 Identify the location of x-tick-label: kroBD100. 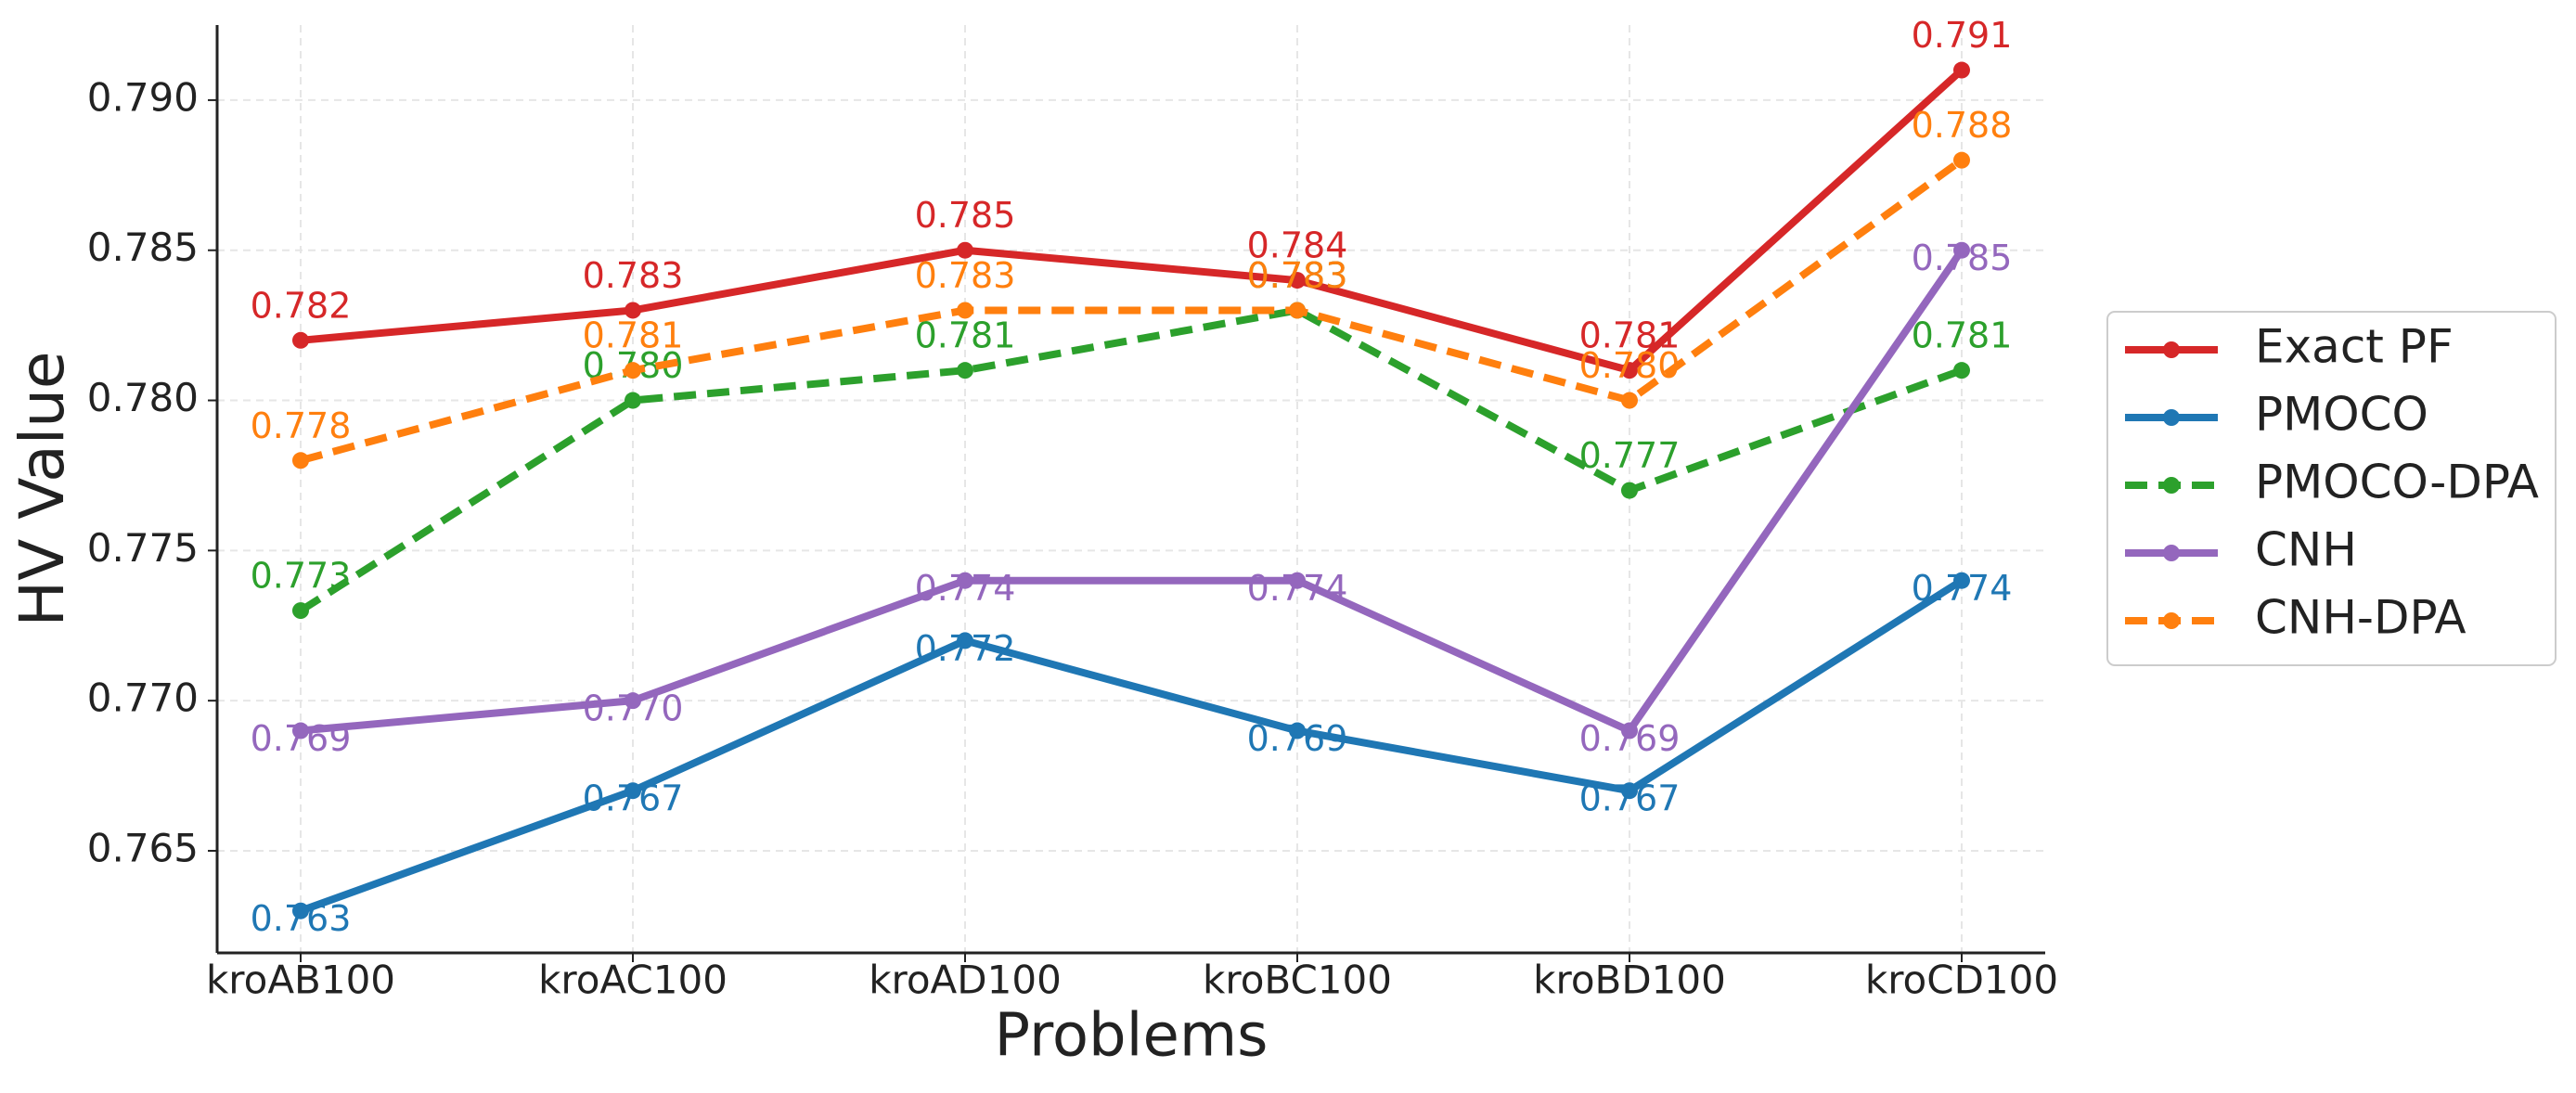
(1629, 980).